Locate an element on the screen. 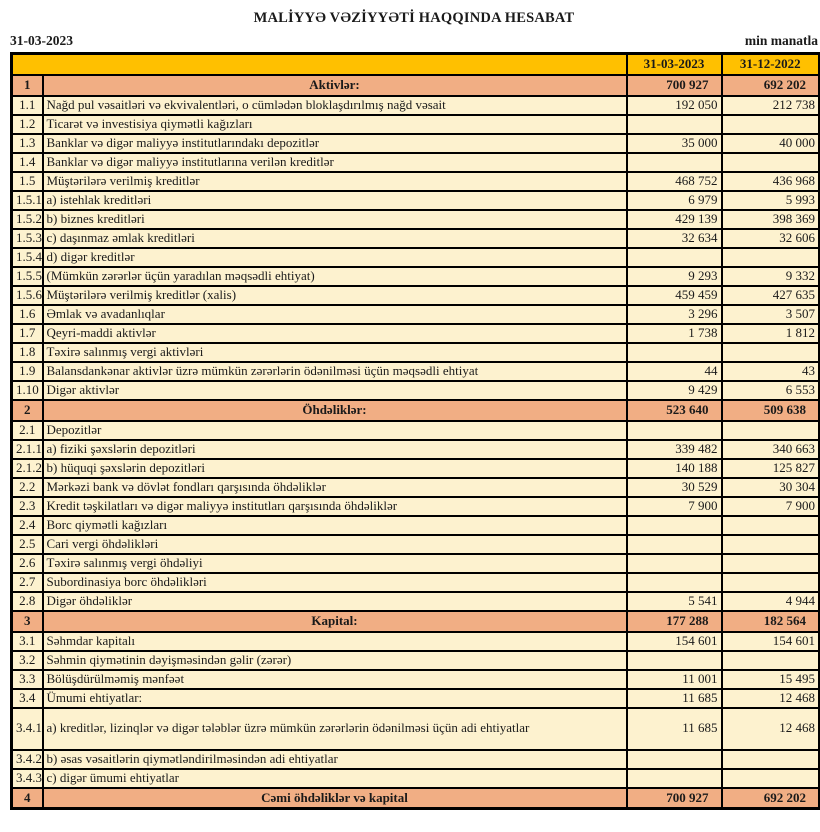 The height and width of the screenshot is (832, 820). row-label: Aktivlər: is located at coordinates (334, 85).